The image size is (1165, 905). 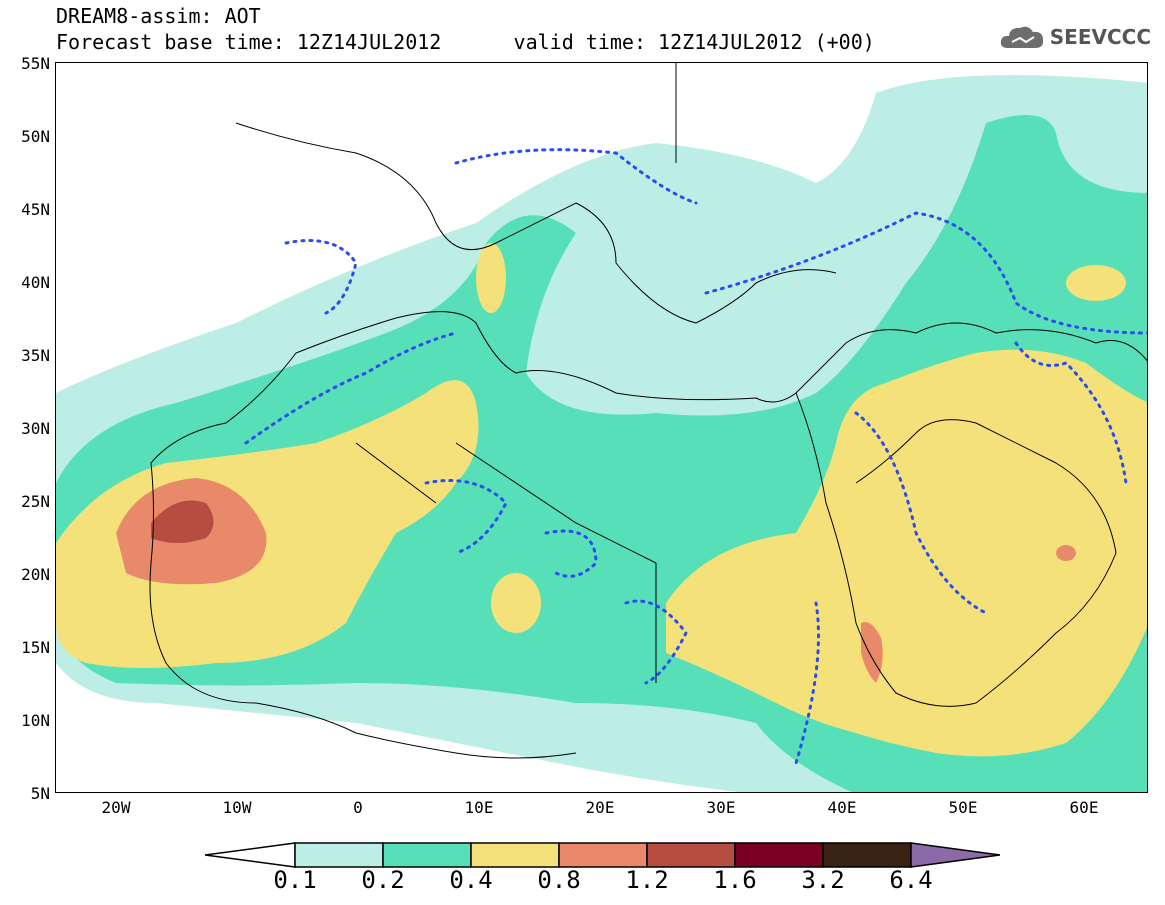 What do you see at coordinates (35, 209) in the screenshot?
I see `lat-label: 45N` at bounding box center [35, 209].